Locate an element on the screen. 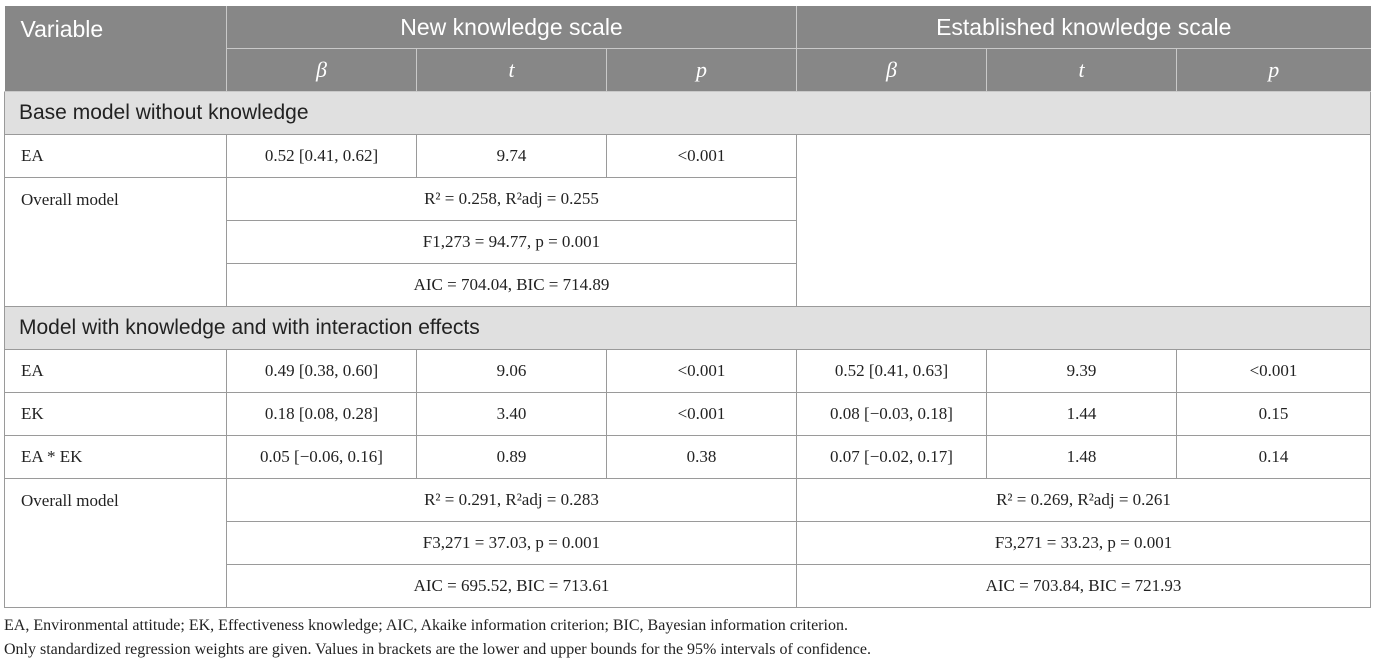 The width and height of the screenshot is (1375, 662). header-beta-new: β is located at coordinates (321, 70).